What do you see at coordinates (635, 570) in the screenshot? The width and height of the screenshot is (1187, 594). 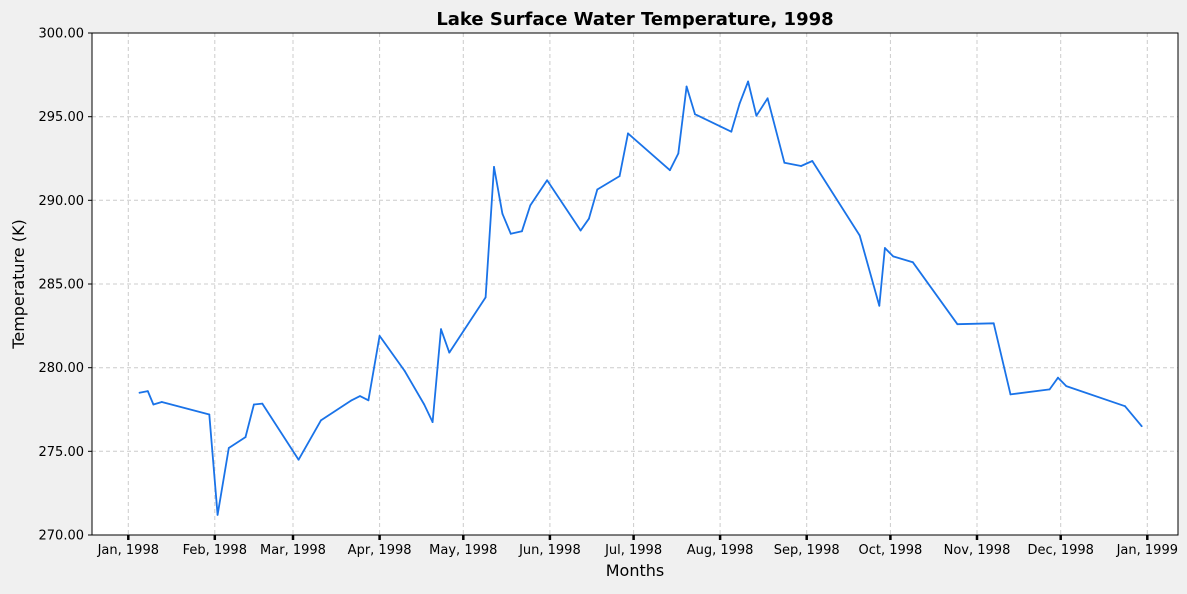 I see `x-axis-title: Months` at bounding box center [635, 570].